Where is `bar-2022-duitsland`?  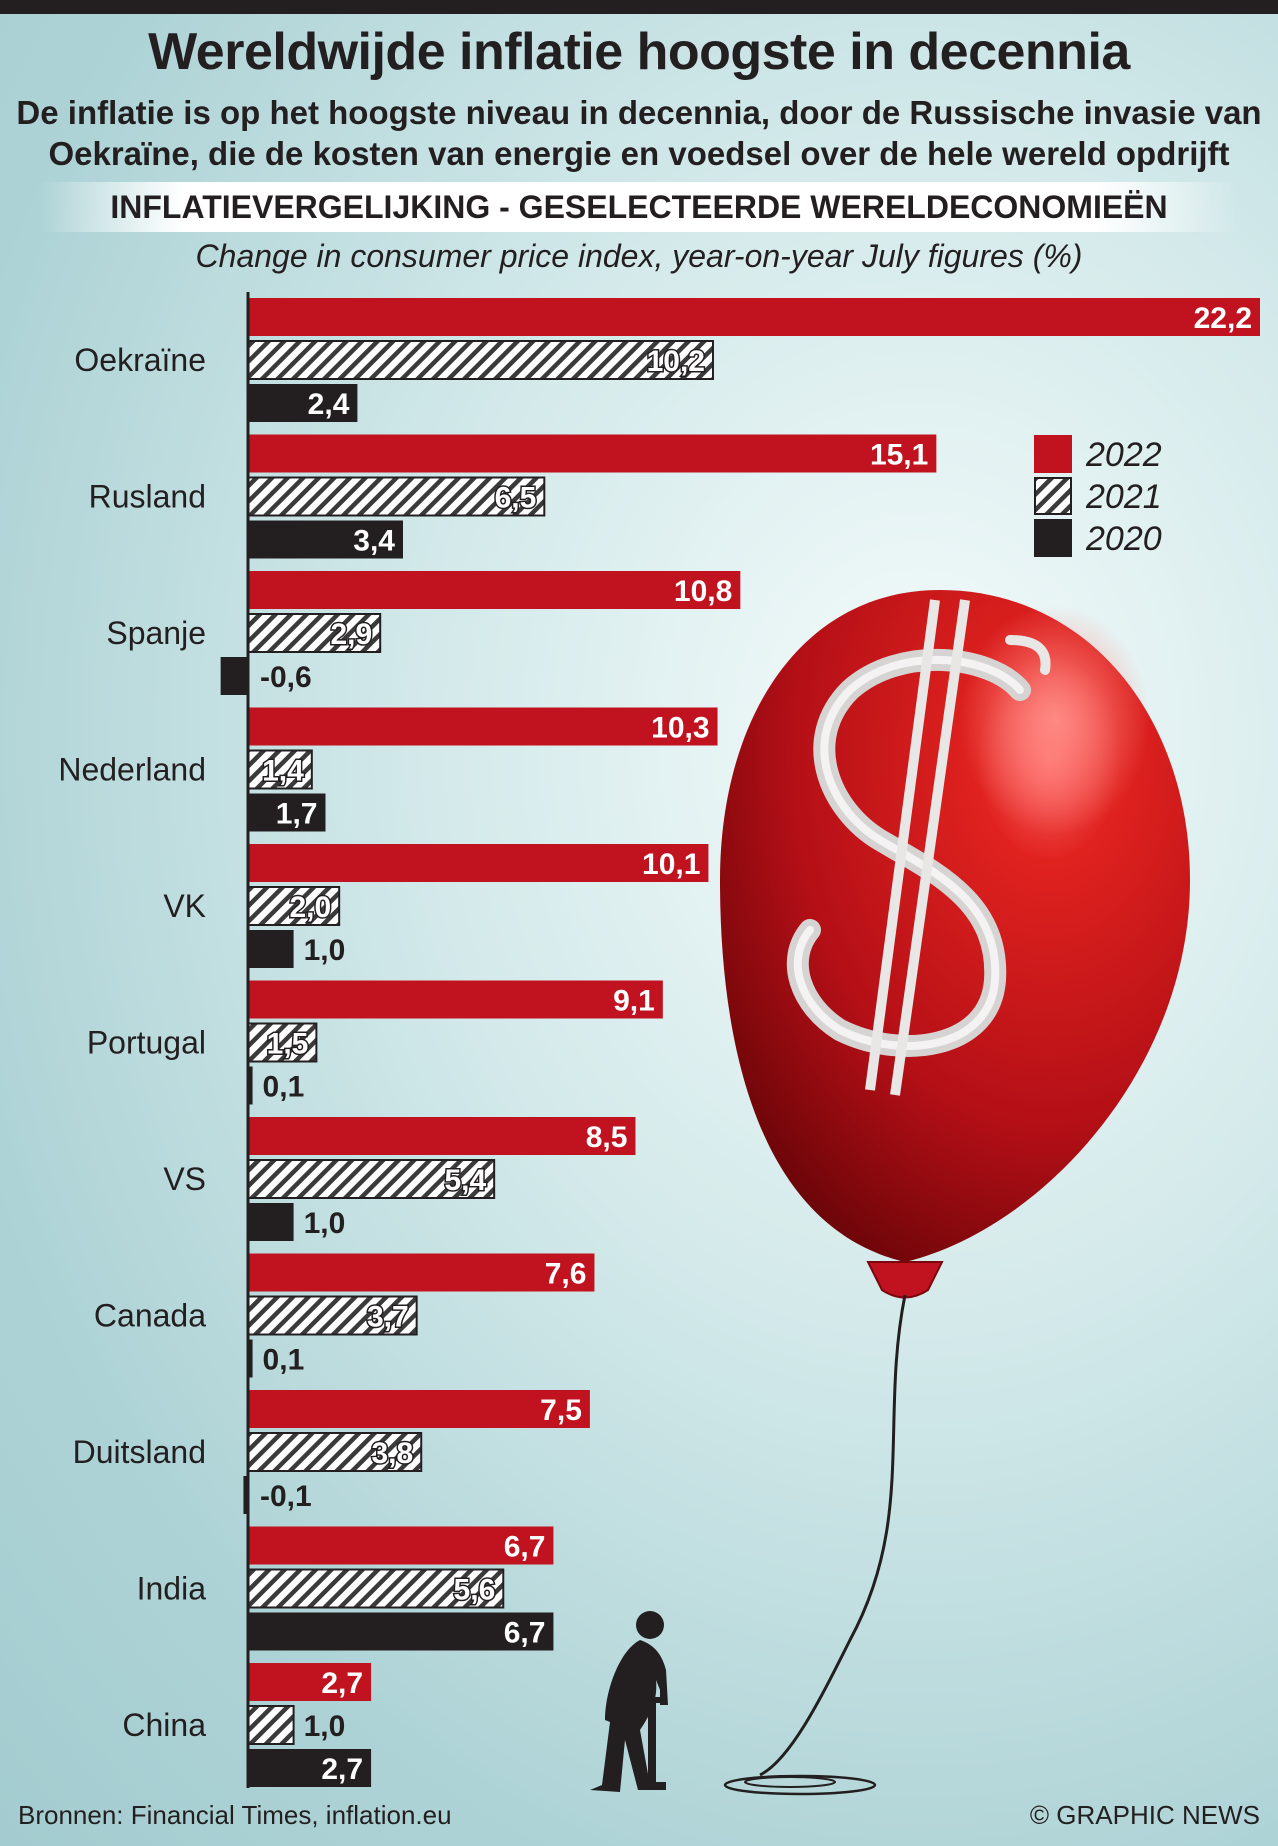
bar-2022-duitsland is located at coordinates (419, 1409).